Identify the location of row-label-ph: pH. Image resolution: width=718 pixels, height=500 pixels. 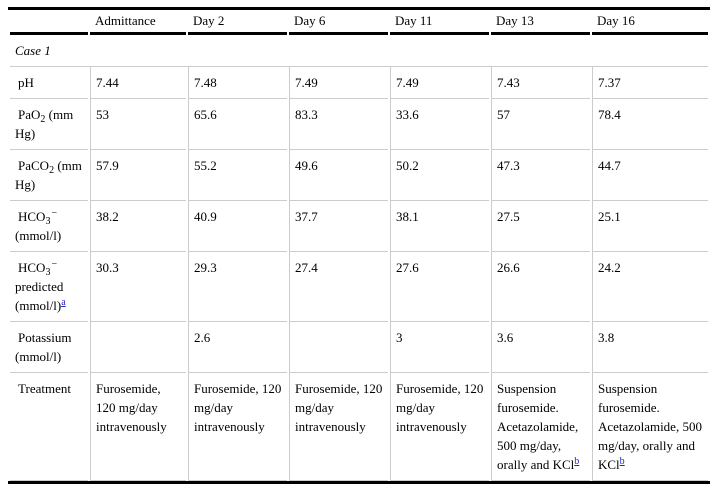
(49, 83).